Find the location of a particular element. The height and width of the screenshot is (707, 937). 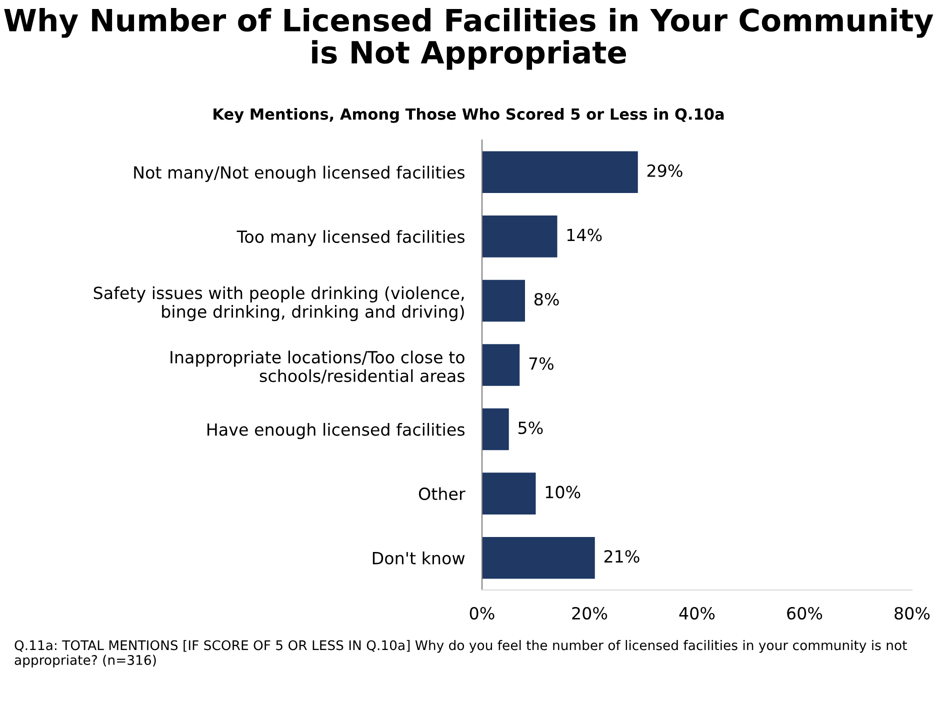

y-tick-label: Not many/Not enough licensed facilities is located at coordinates (299, 174).